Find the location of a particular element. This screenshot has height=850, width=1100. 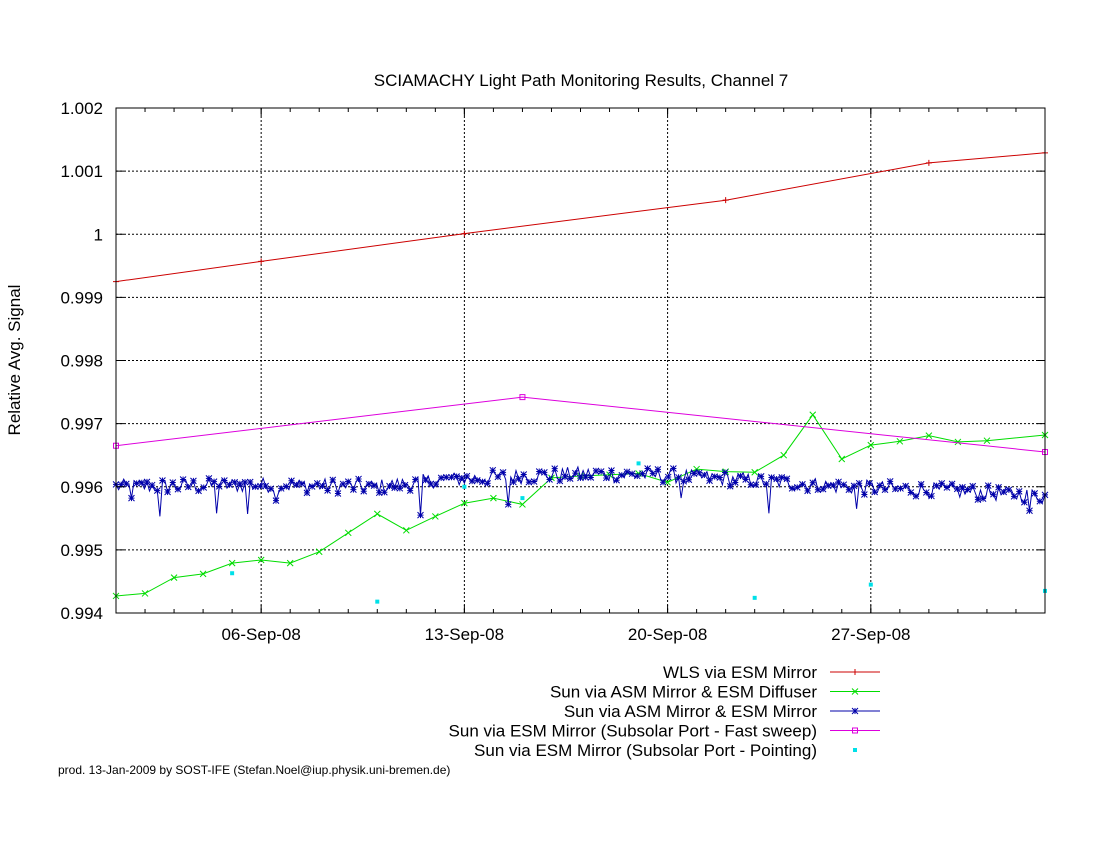

legend-item: WLS via ESM Mirror is located at coordinates (771, 672).